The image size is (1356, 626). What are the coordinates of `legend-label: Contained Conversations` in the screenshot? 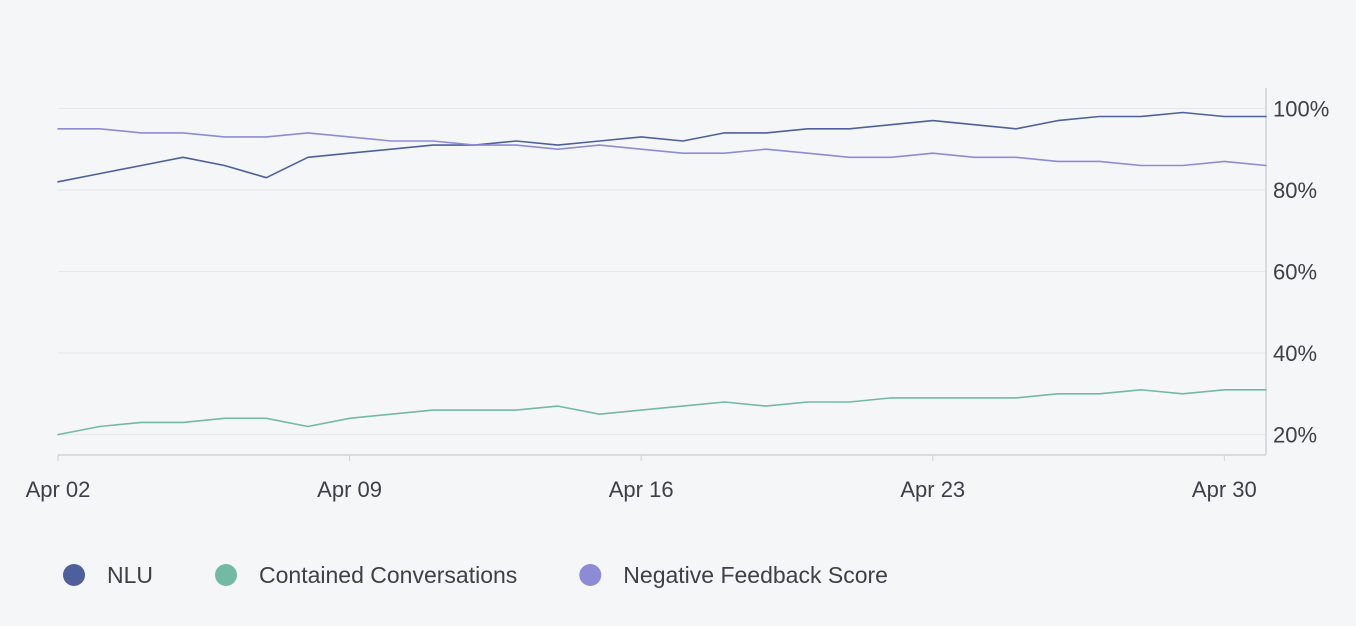 It's located at (388, 575).